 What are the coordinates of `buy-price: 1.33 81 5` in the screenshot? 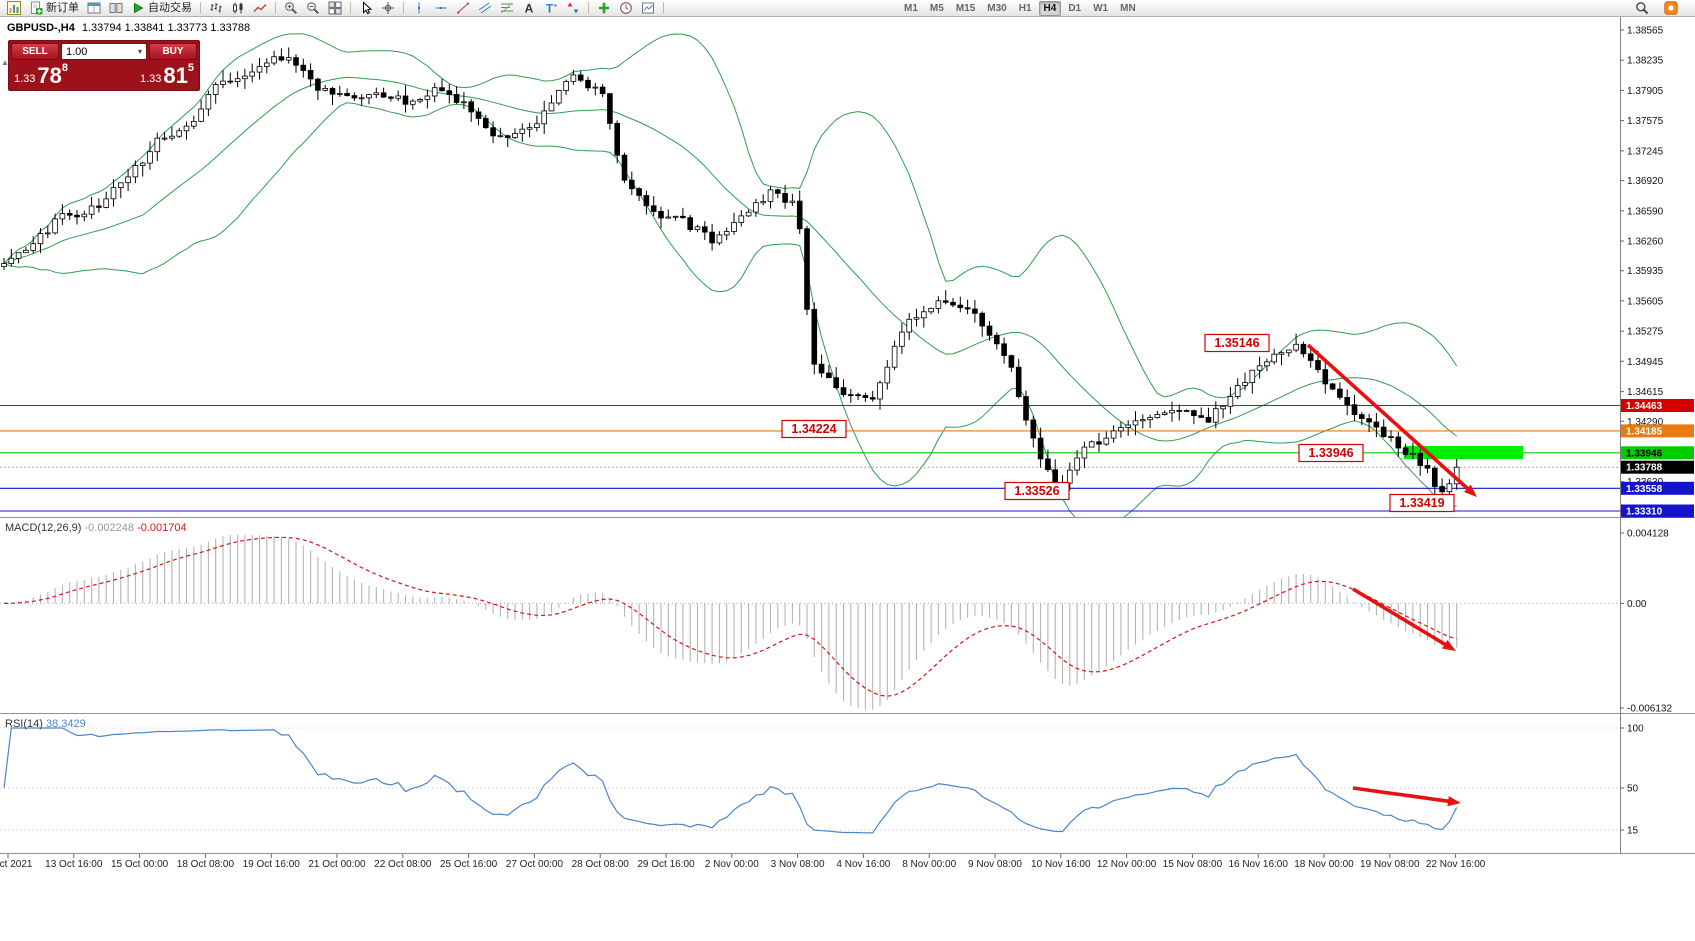 It's located at (167, 74).